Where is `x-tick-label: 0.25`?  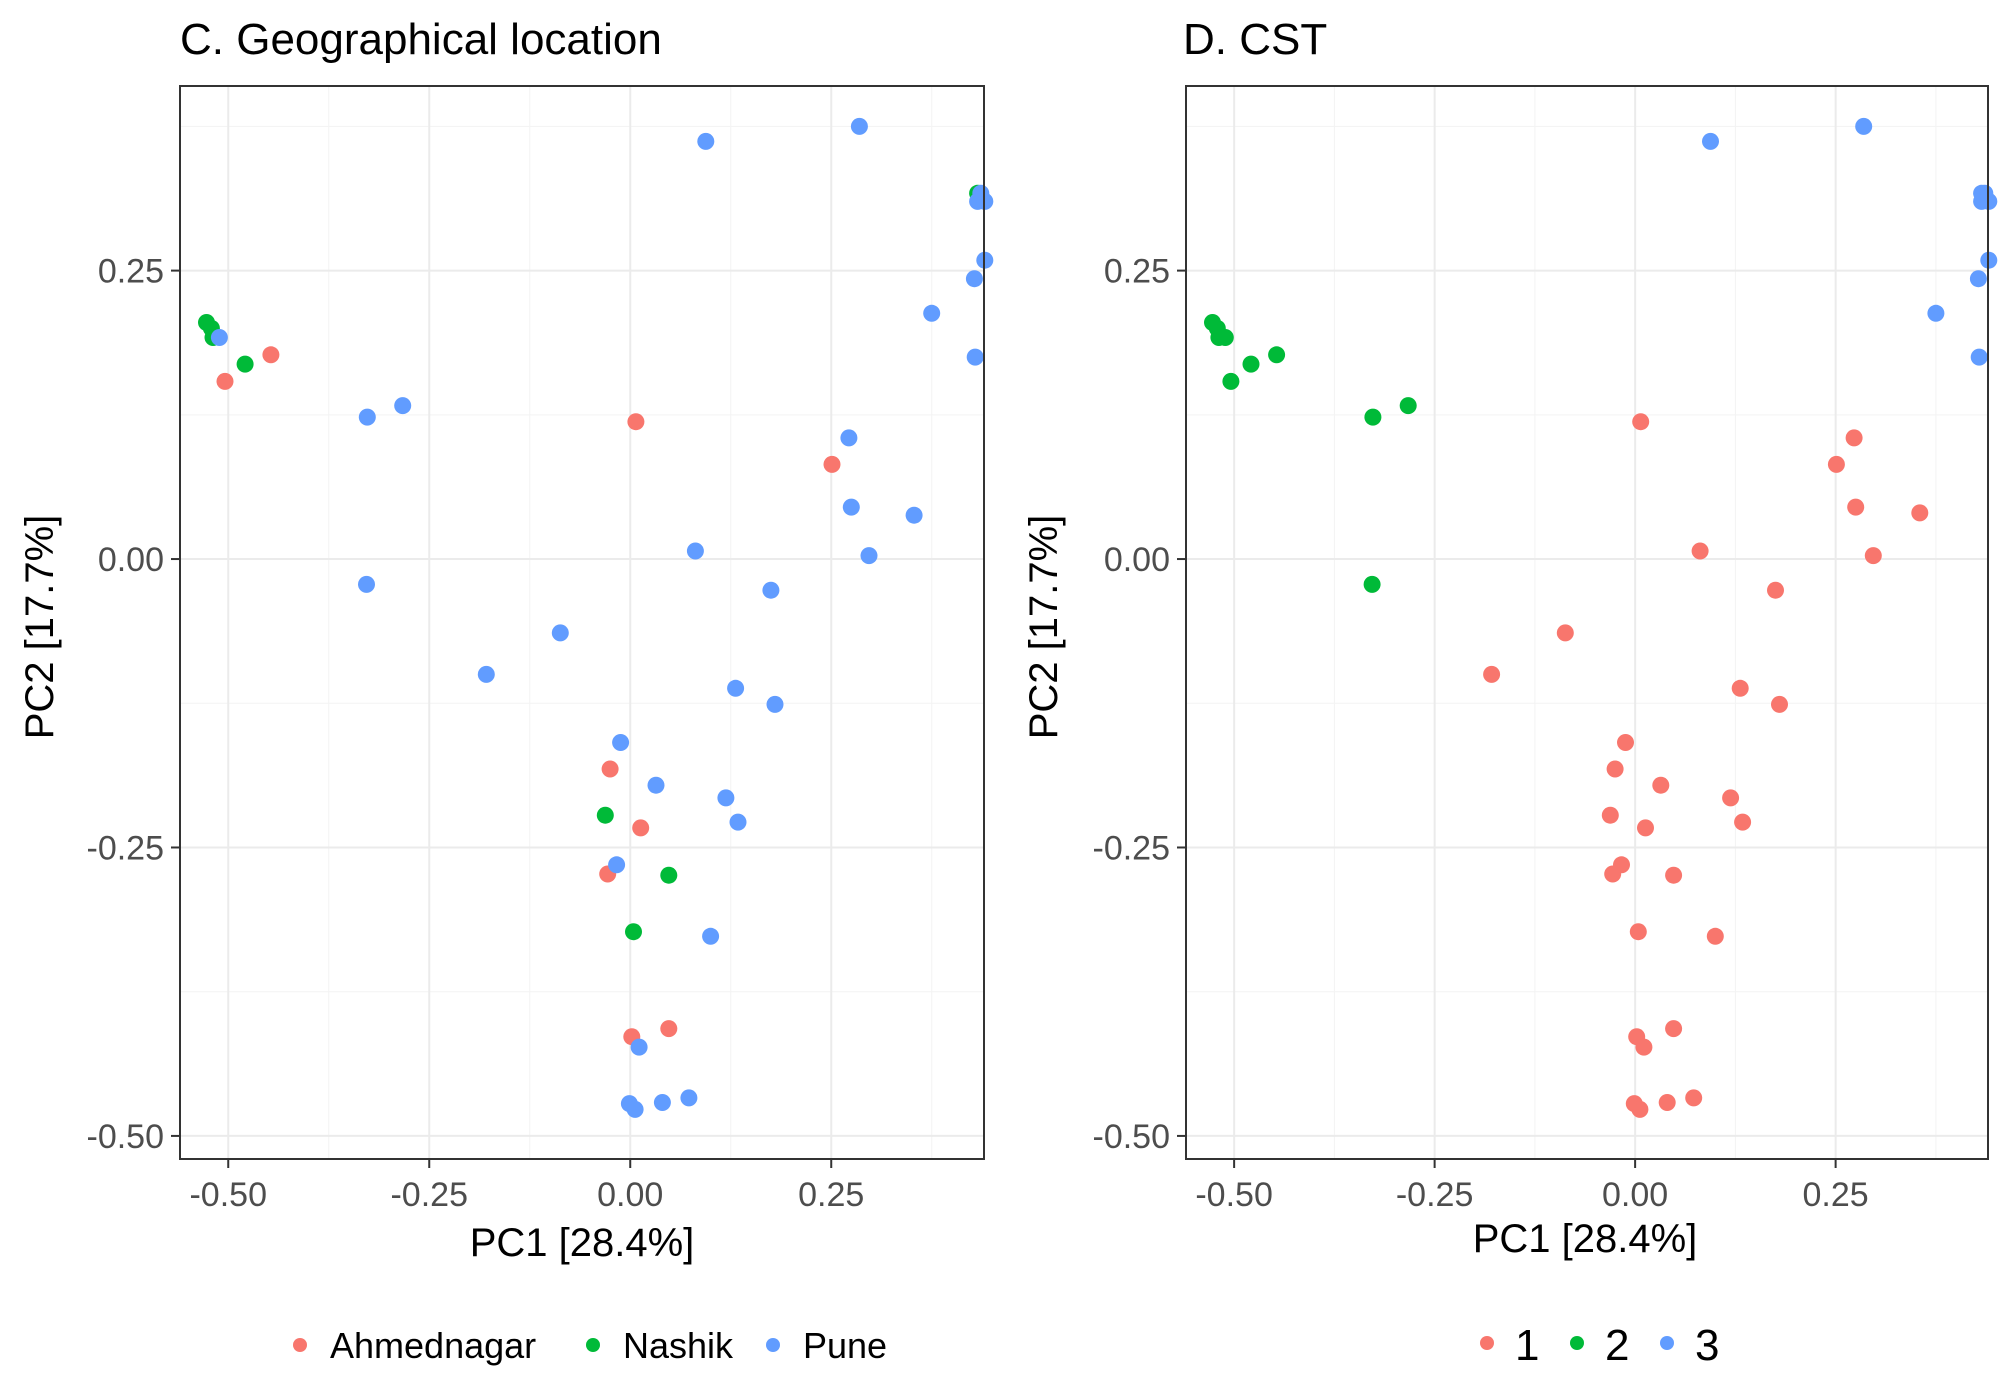 x-tick-label: 0.25 is located at coordinates (1836, 1195).